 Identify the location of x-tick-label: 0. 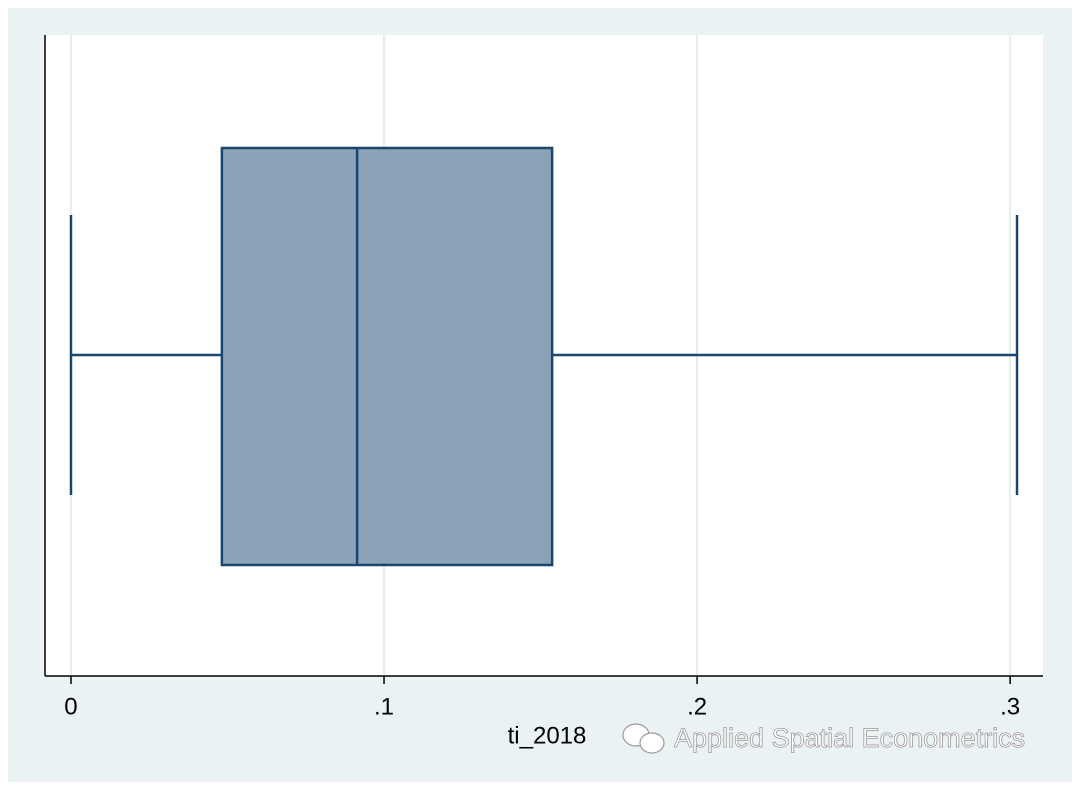
(70, 706).